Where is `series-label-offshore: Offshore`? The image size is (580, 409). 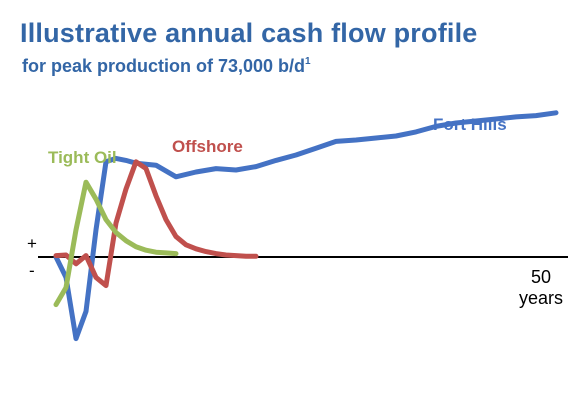 series-label-offshore: Offshore is located at coordinates (207, 146).